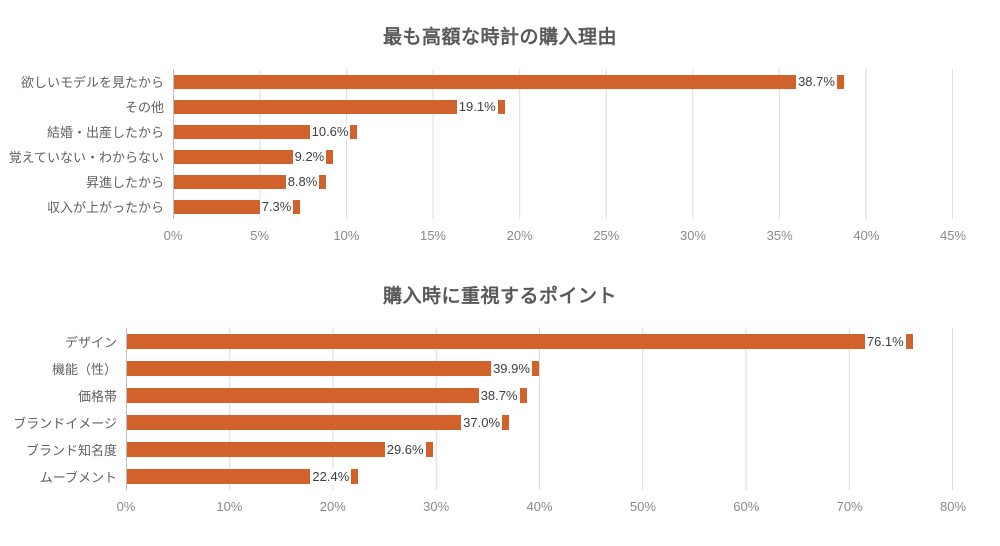 The image size is (1000, 546). I want to click on bar-row: 22.4%, so click(540, 476).